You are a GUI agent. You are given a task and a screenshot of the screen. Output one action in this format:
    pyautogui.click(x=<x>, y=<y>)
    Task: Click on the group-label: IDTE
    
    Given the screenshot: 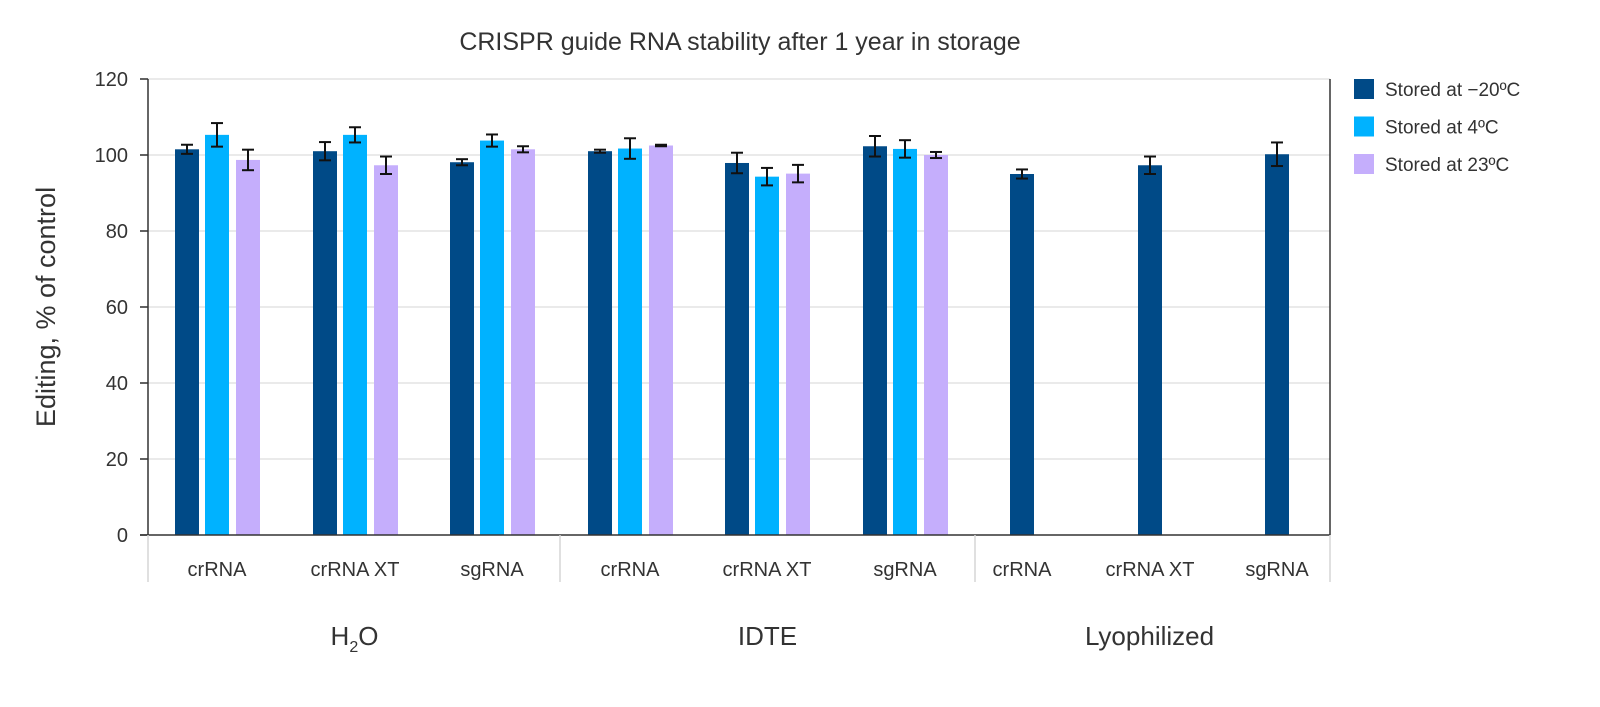 What is the action you would take?
    pyautogui.click(x=767, y=636)
    